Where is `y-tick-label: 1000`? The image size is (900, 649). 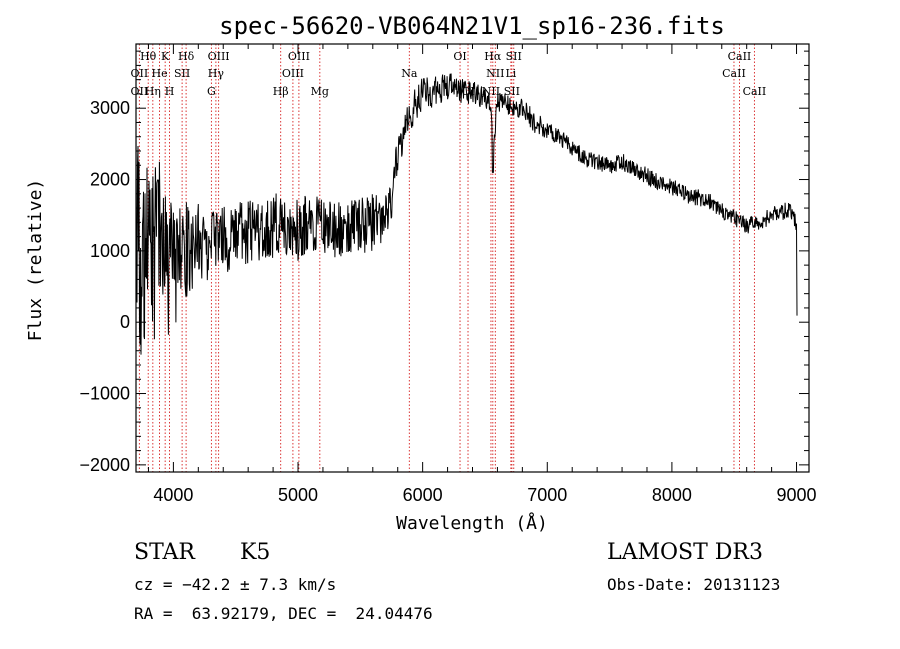
y-tick-label: 1000 is located at coordinates (110, 251).